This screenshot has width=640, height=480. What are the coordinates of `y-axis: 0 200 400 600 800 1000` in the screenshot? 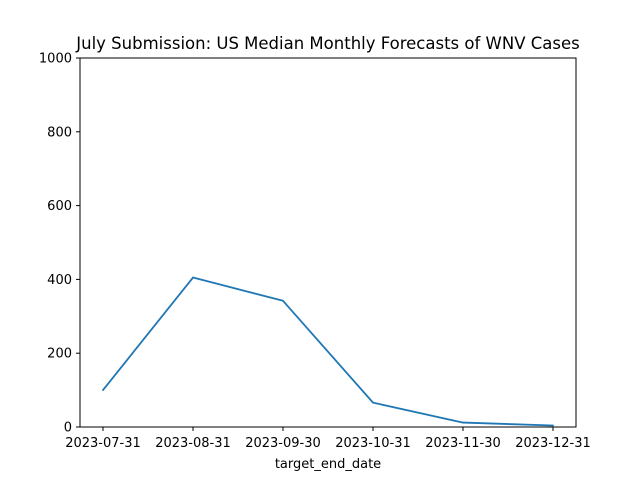 It's located at (59, 244).